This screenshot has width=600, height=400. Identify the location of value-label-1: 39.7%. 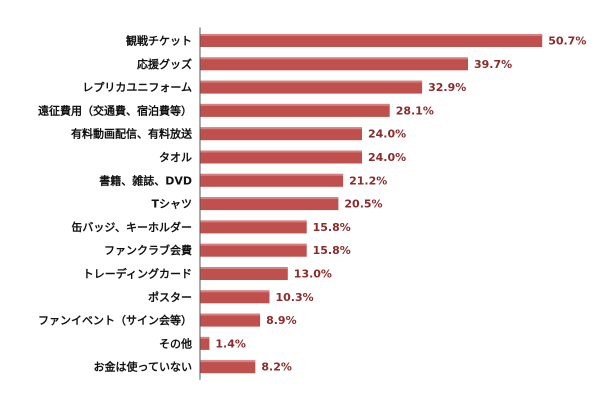
(493, 64).